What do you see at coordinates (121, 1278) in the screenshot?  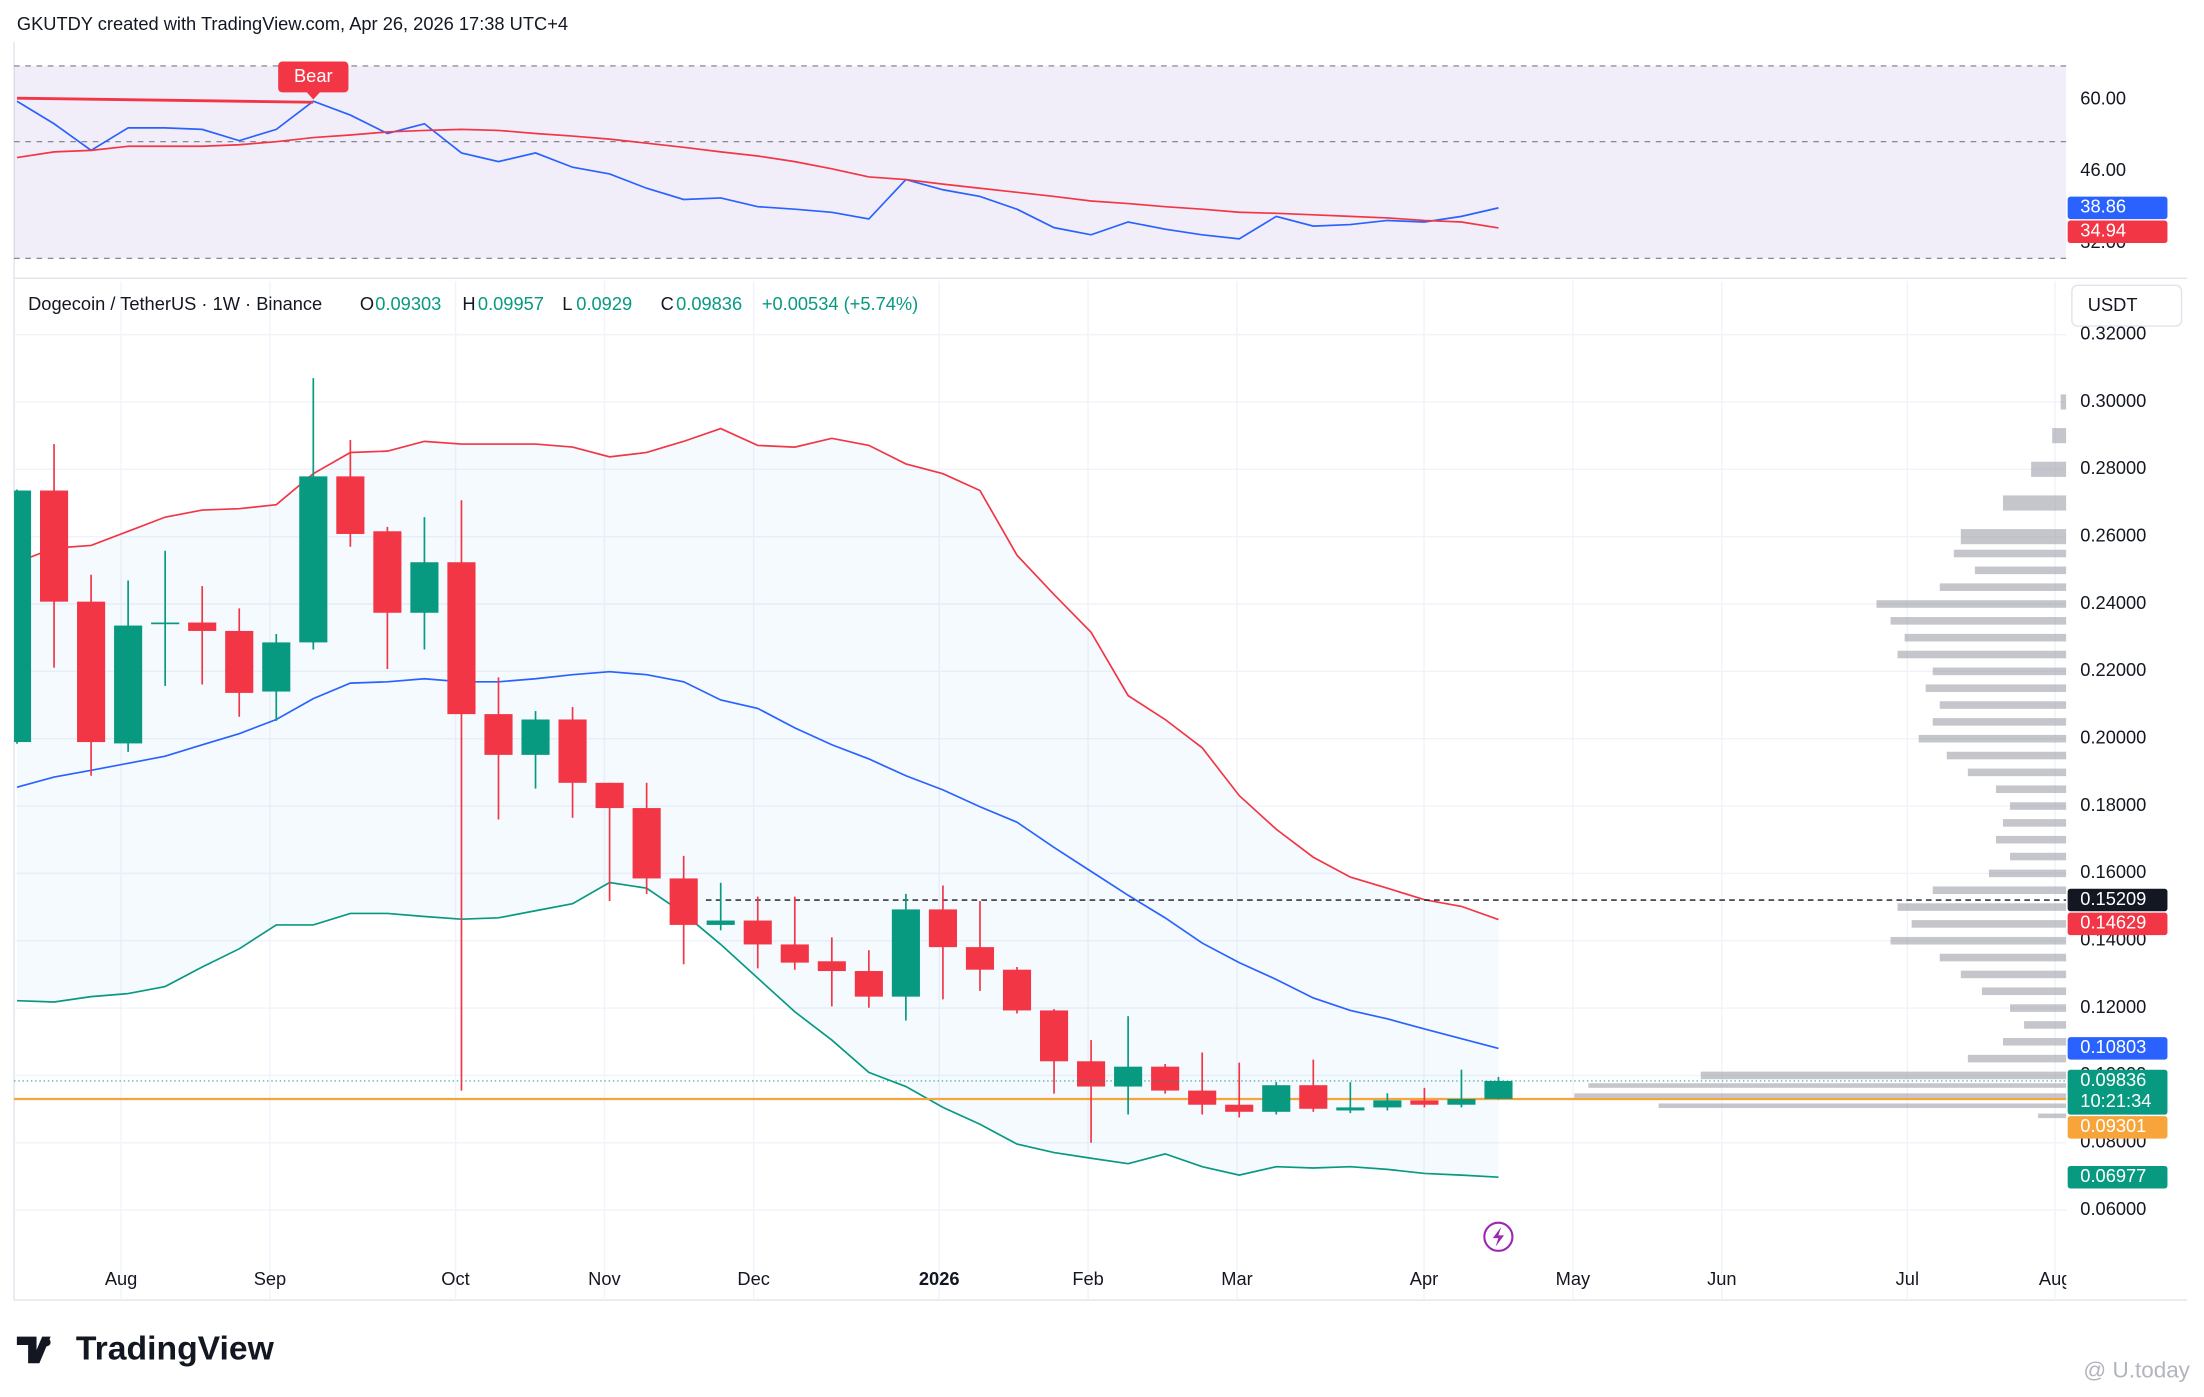 I see `x-tick-label: Aug` at bounding box center [121, 1278].